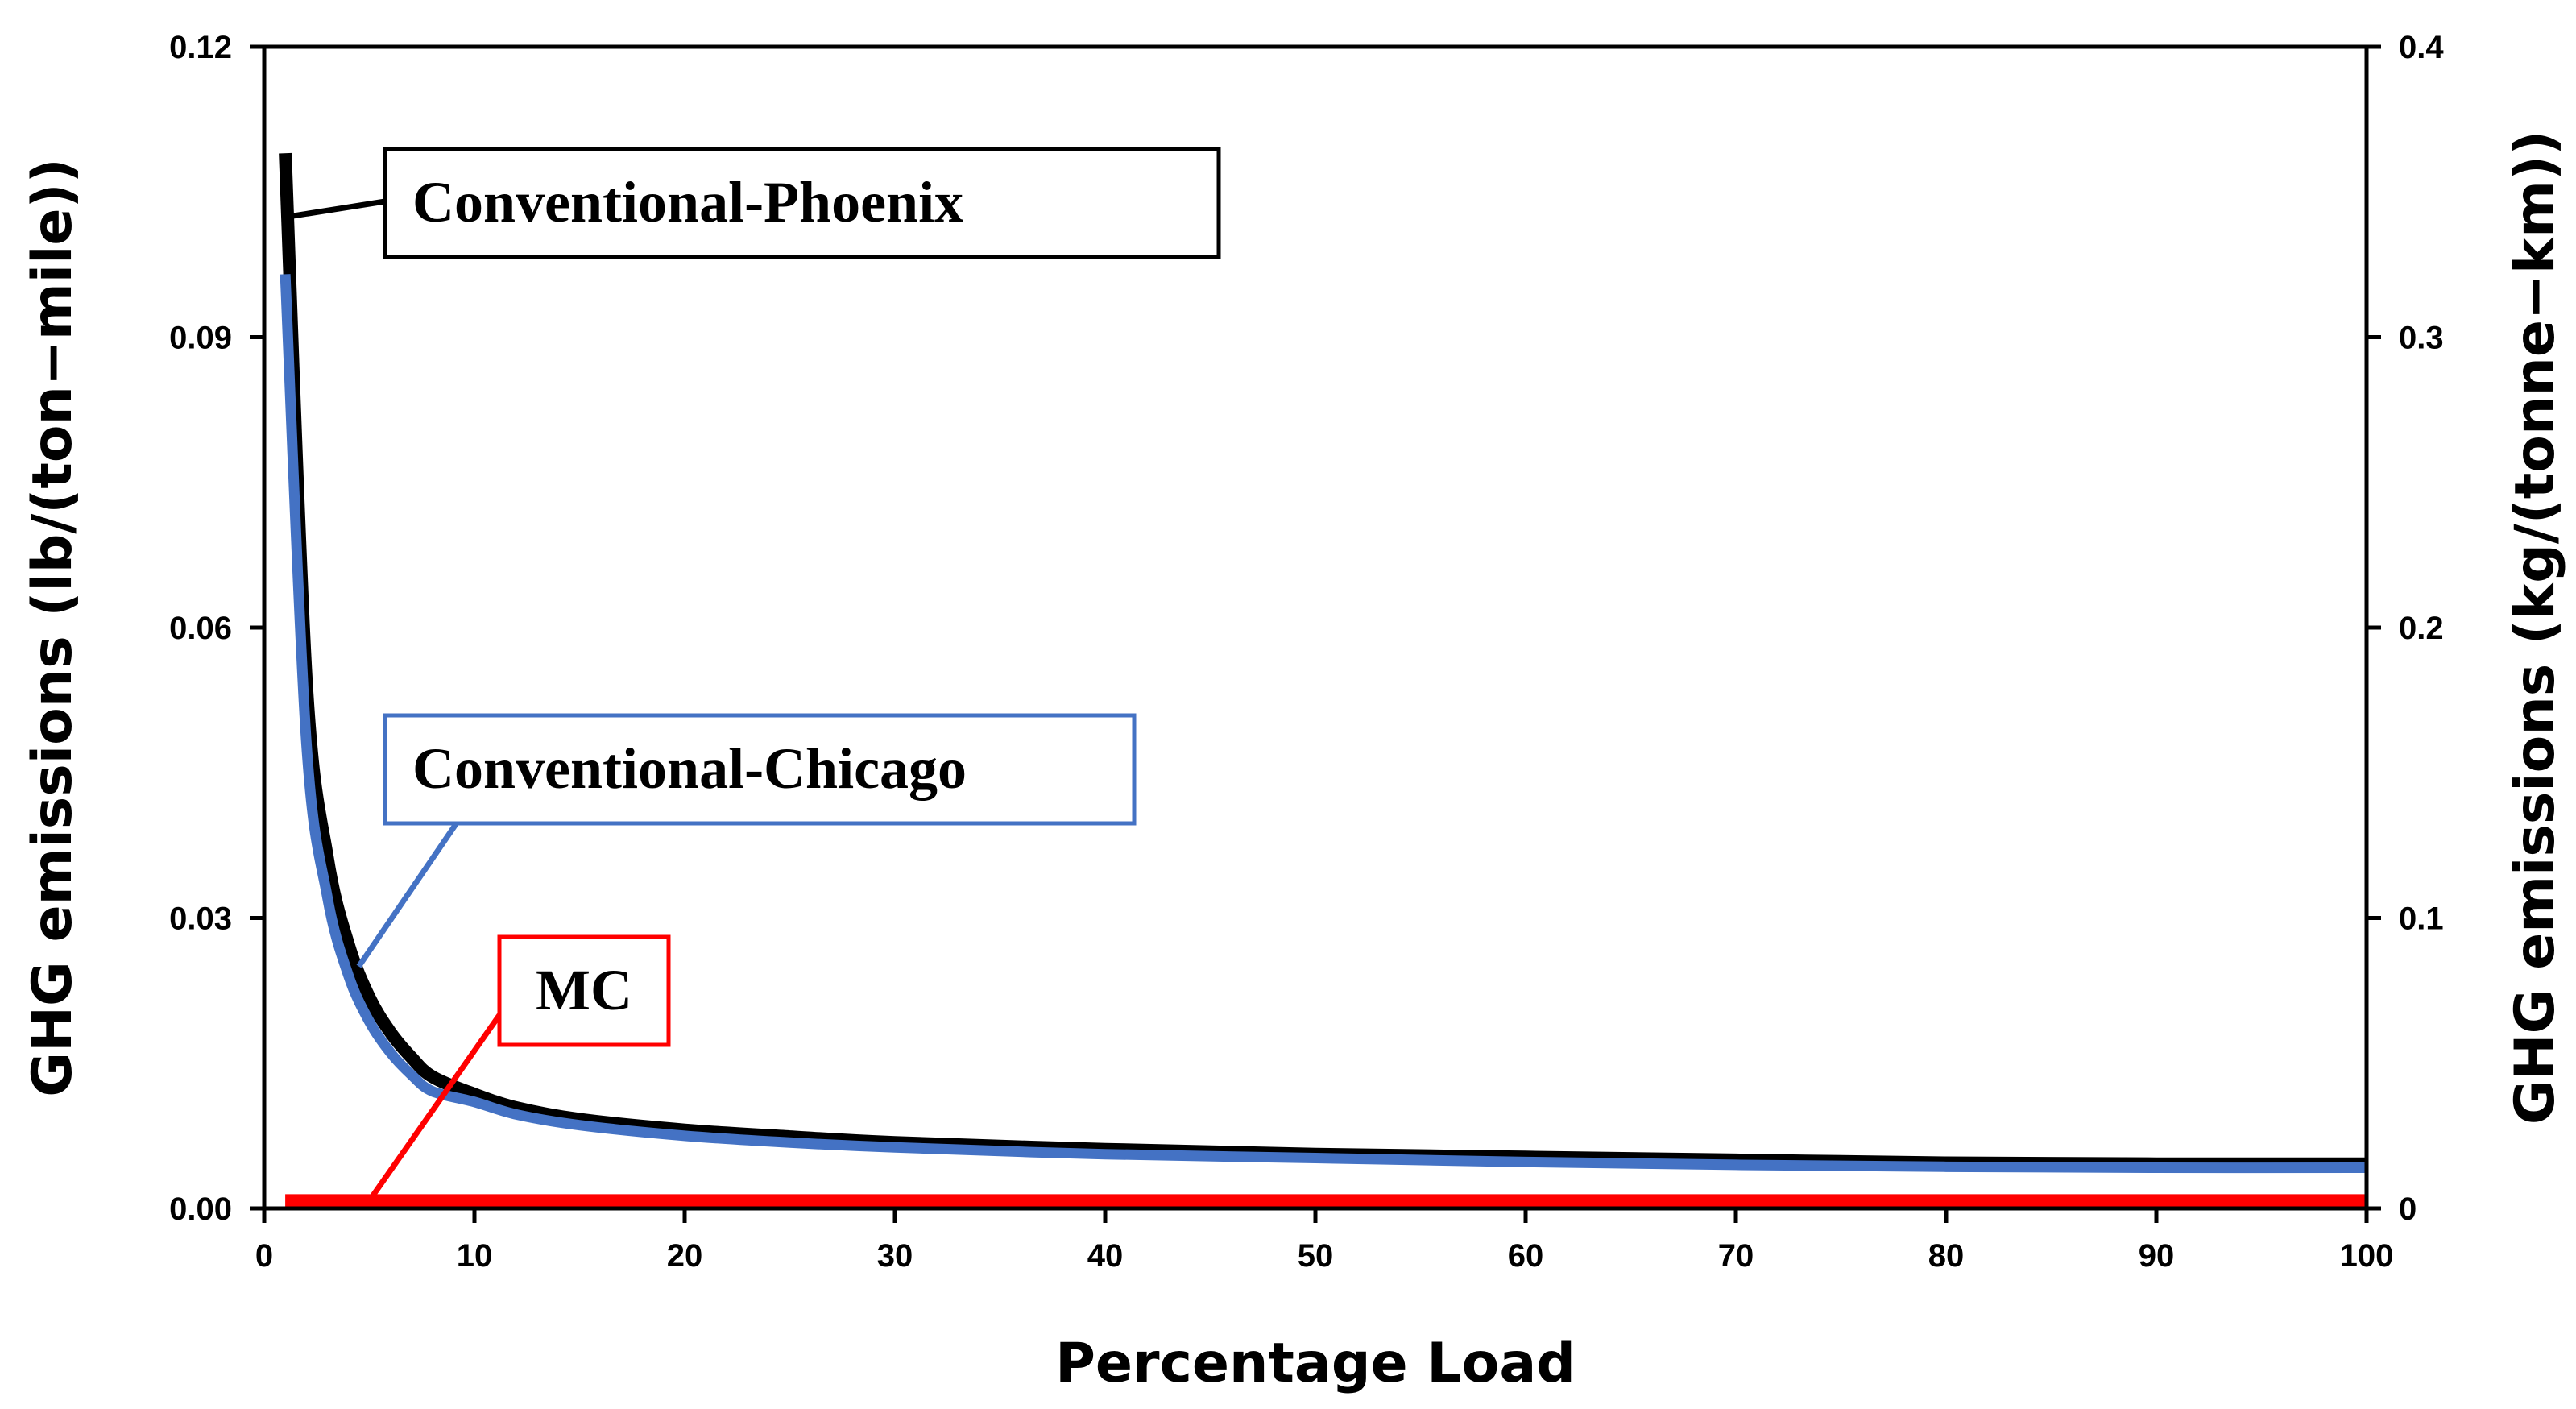 The height and width of the screenshot is (1409, 2576). Describe the element at coordinates (200, 628) in the screenshot. I see `y-left-tick-label: 0.06` at that location.